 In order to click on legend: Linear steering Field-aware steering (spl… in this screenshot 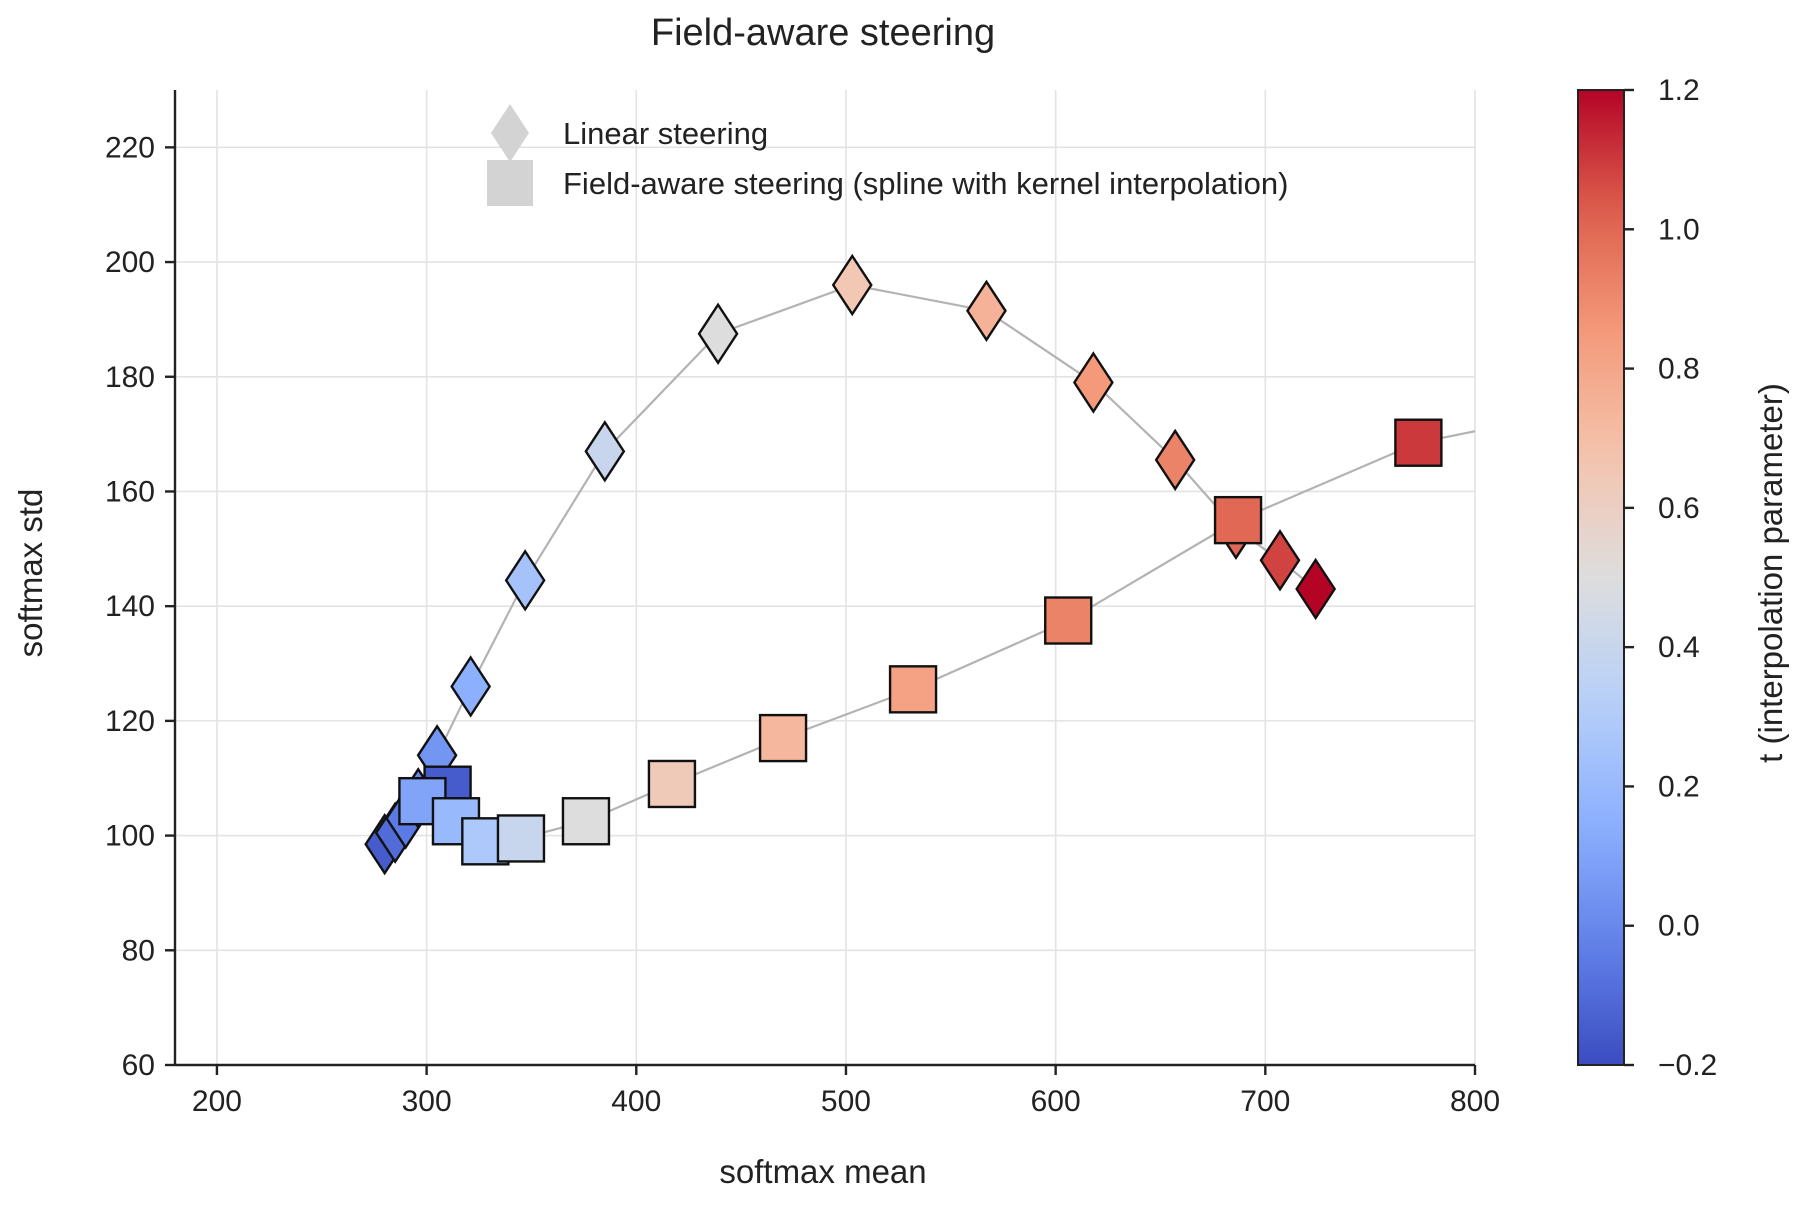, I will do `click(887, 155)`.